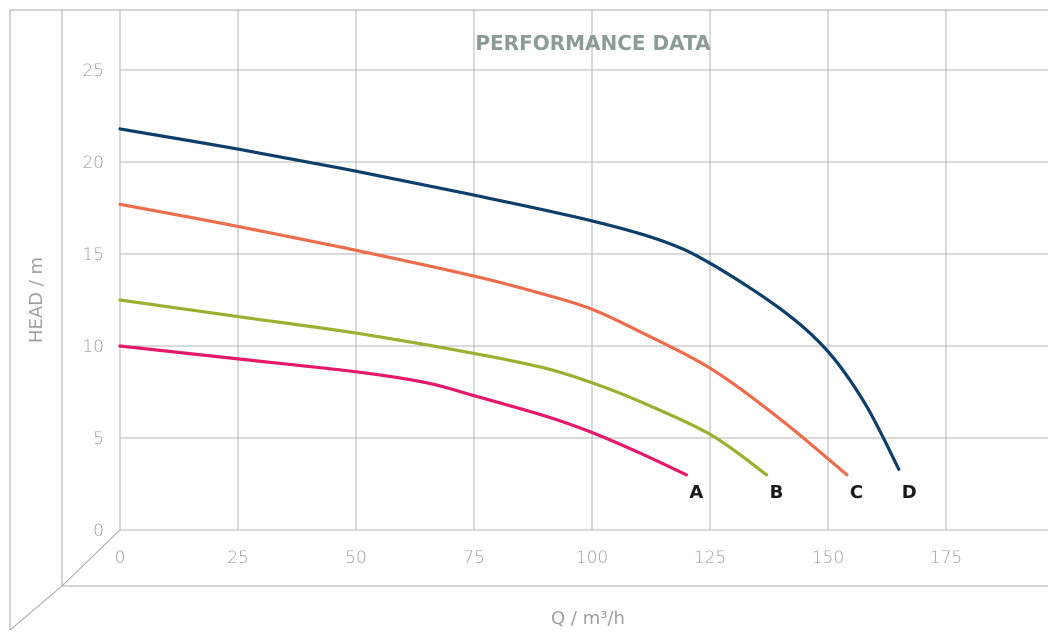 This screenshot has height=637, width=1048. What do you see at coordinates (36, 300) in the screenshot?
I see `y-axis-label: HEAD / m` at bounding box center [36, 300].